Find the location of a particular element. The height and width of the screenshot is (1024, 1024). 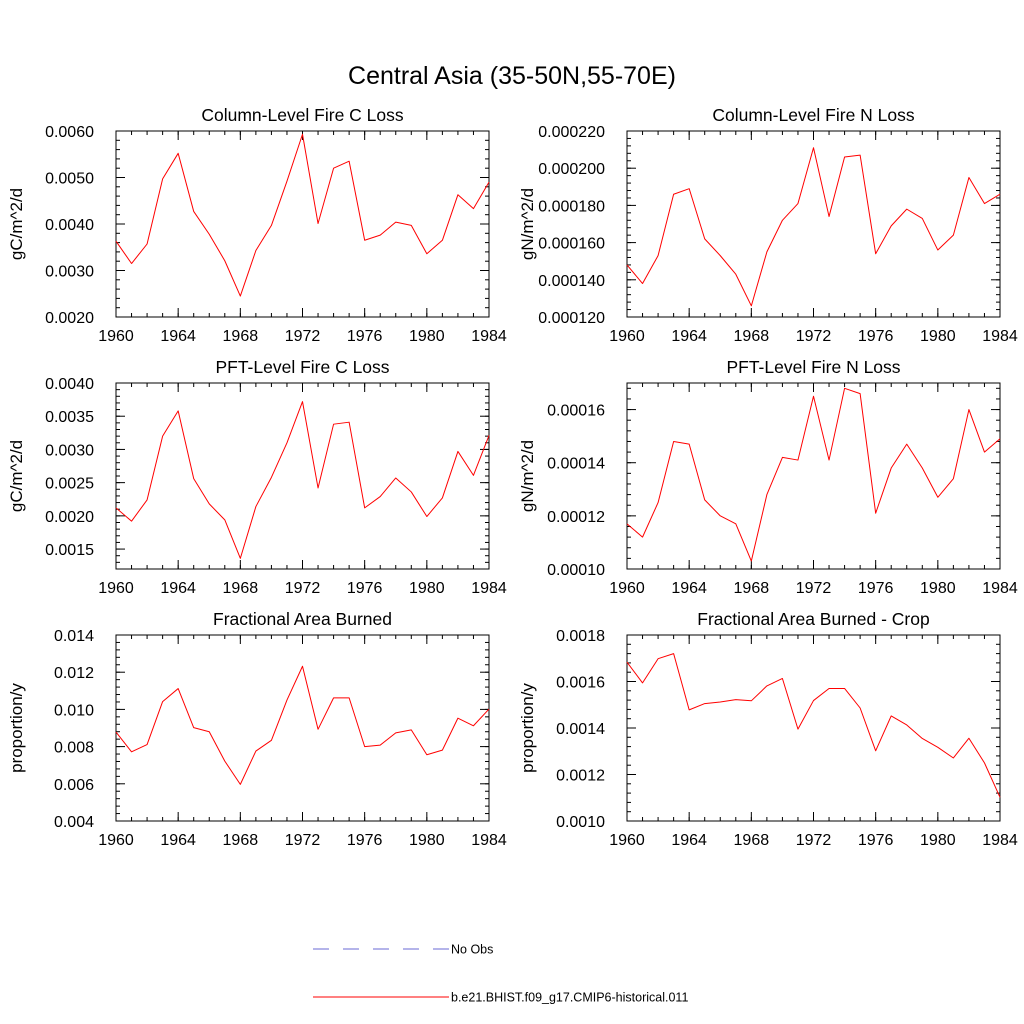

y-tick-label: 0.00014 is located at coordinates (576, 464).